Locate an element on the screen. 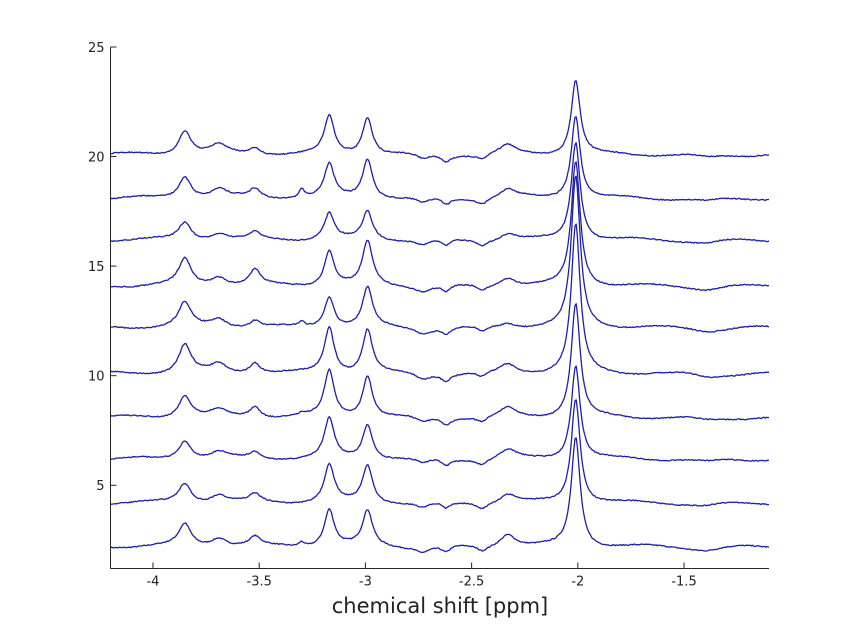 Image resolution: width=850 pixels, height=638 pixels. x-axis-title: chemical shift [ppm] is located at coordinates (440, 606).